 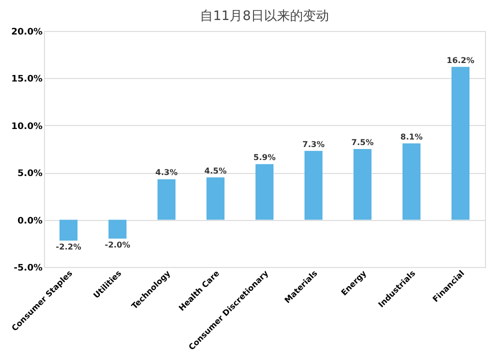 What do you see at coordinates (26, 33) in the screenshot?
I see `y-tick-label: 20.0%` at bounding box center [26, 33].